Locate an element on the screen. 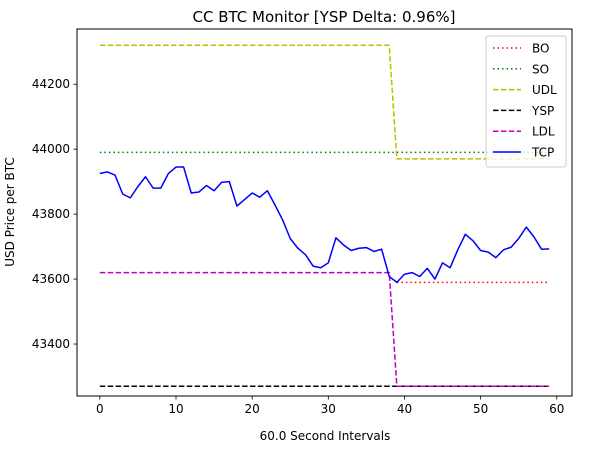  legend-label-udl: UDL is located at coordinates (544, 90).